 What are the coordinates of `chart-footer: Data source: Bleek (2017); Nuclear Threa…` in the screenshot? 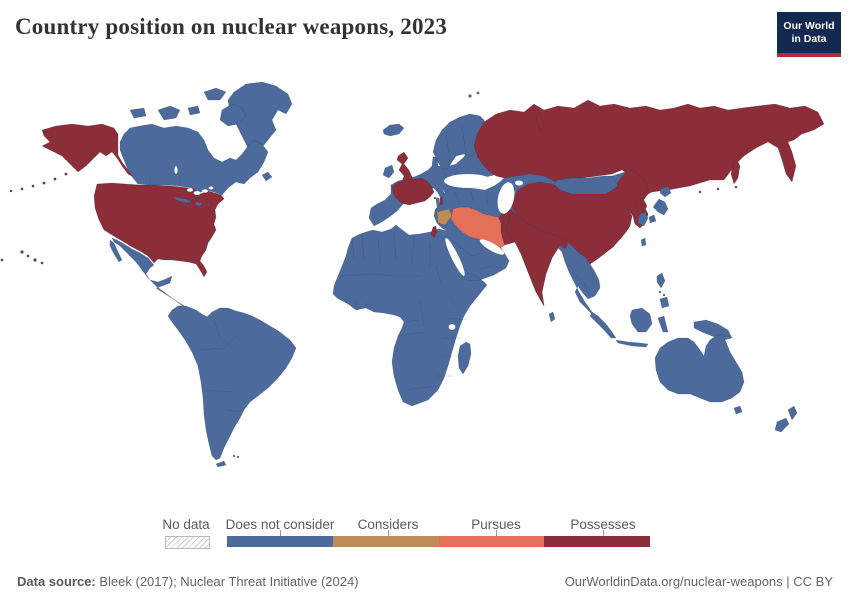 It's located at (425, 581).